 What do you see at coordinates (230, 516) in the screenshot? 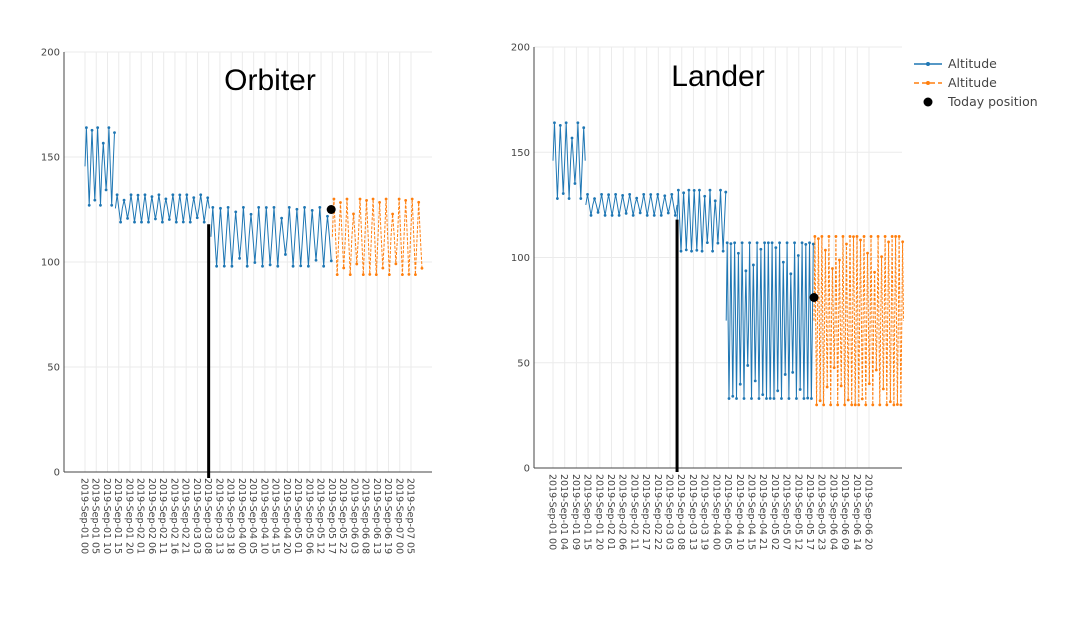
I see `x-tick-label: 2019-Sep-03 18` at bounding box center [230, 516].